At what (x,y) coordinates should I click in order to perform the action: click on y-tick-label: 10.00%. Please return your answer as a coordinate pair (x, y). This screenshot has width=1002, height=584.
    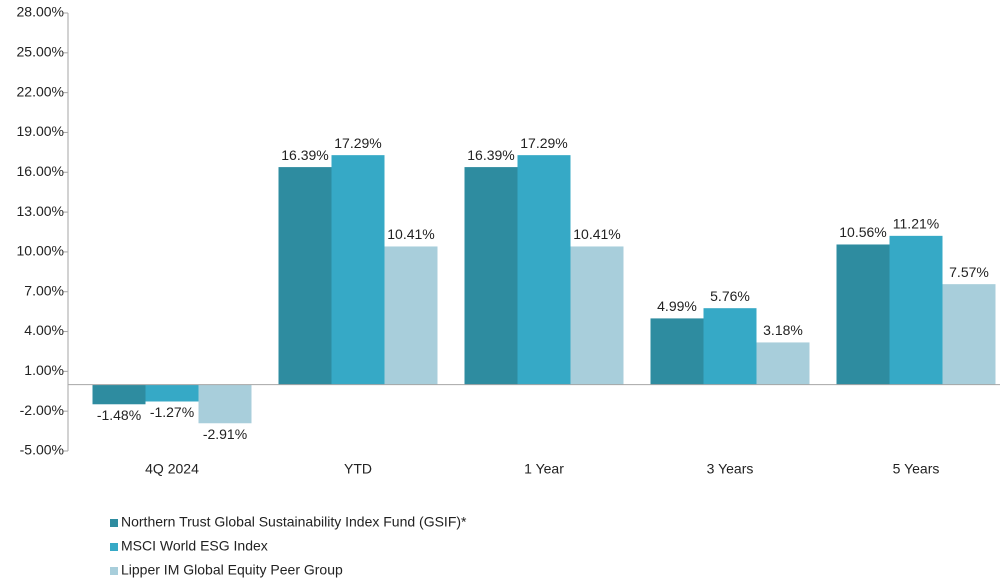
    Looking at the image, I should click on (40, 251).